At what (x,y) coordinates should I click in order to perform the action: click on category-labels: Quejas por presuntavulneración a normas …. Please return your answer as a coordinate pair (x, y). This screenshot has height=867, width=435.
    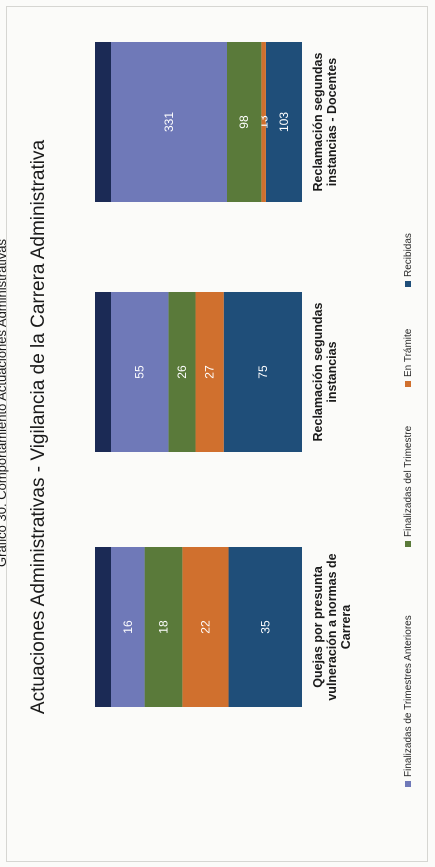
    Looking at the image, I should click on (332, 376).